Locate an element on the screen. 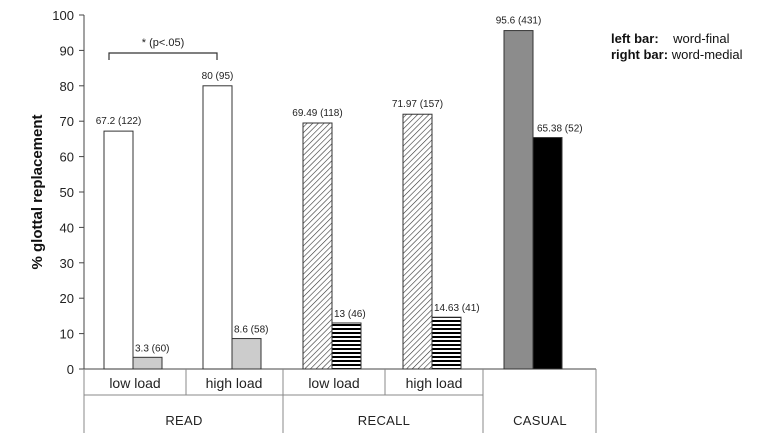  data-label-word-medial: 65.38 (52) is located at coordinates (560, 129).